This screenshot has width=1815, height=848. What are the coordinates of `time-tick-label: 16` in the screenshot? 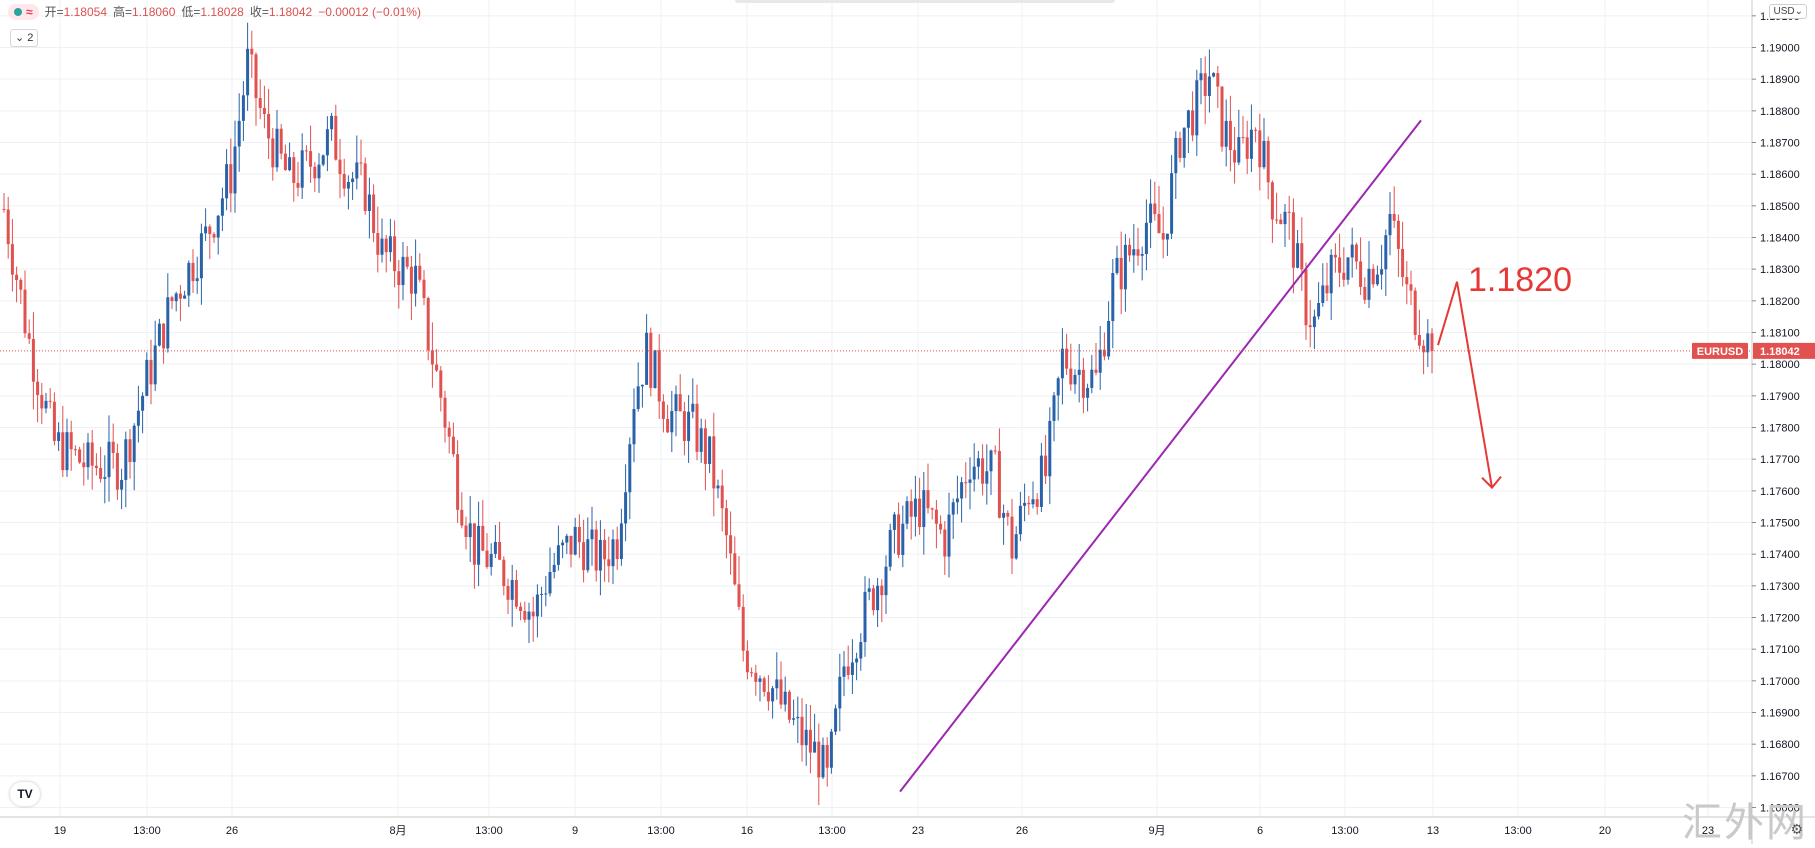 It's located at (747, 831).